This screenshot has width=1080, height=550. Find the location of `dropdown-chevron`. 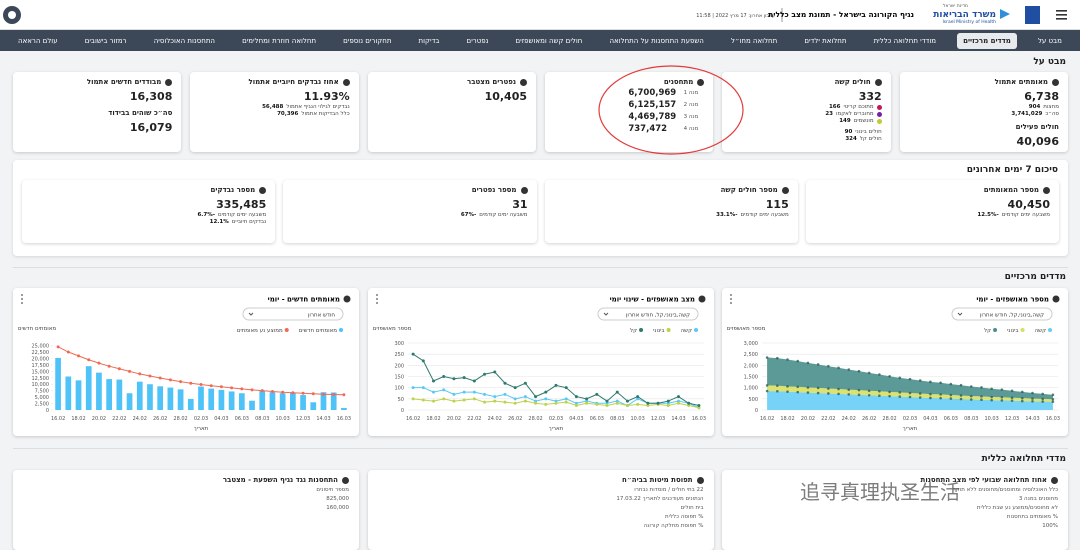

dropdown-chevron is located at coordinates (251, 314).